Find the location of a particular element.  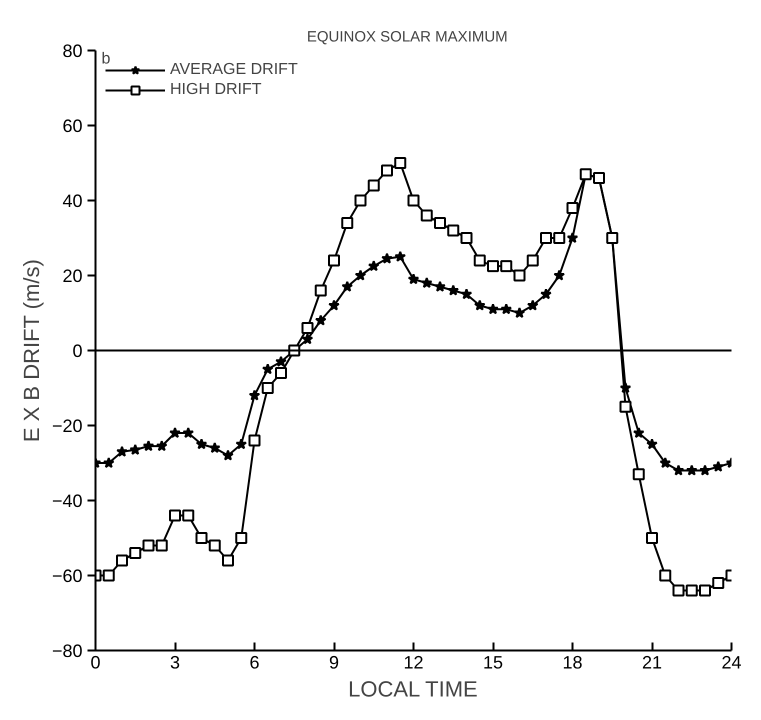

y-tick-label: −80 is located at coordinates (67, 651).